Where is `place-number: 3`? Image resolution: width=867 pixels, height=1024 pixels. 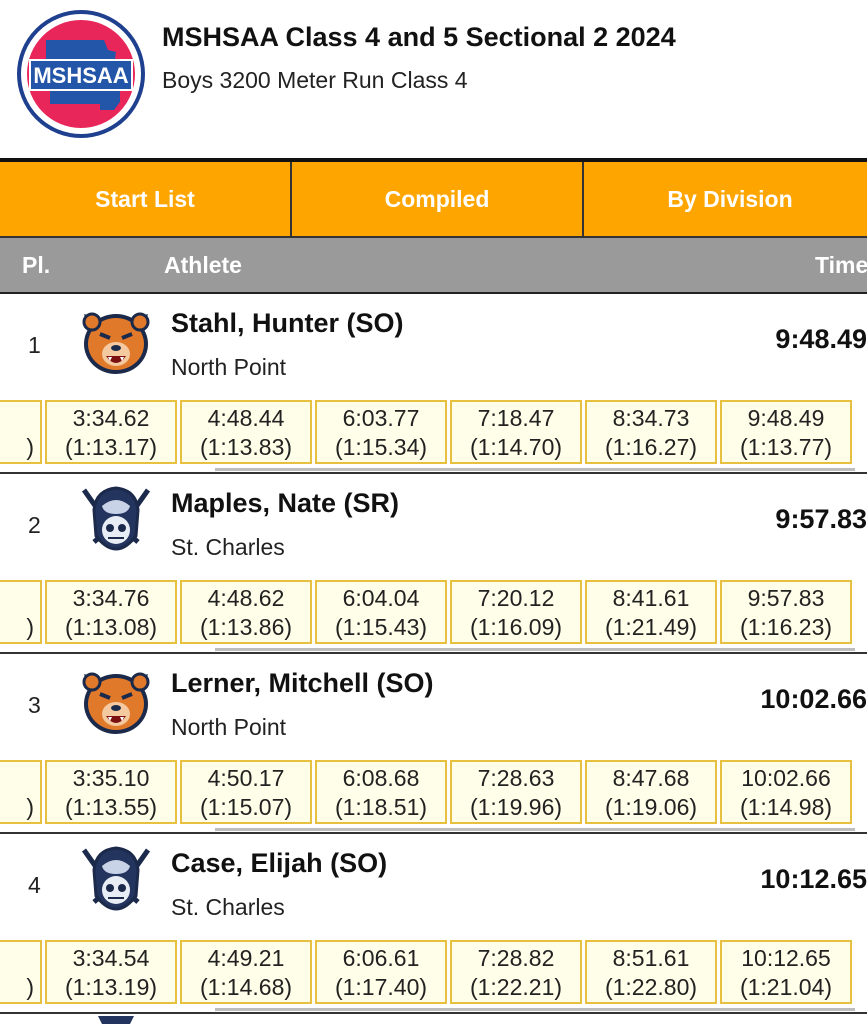 place-number: 3 is located at coordinates (34, 705).